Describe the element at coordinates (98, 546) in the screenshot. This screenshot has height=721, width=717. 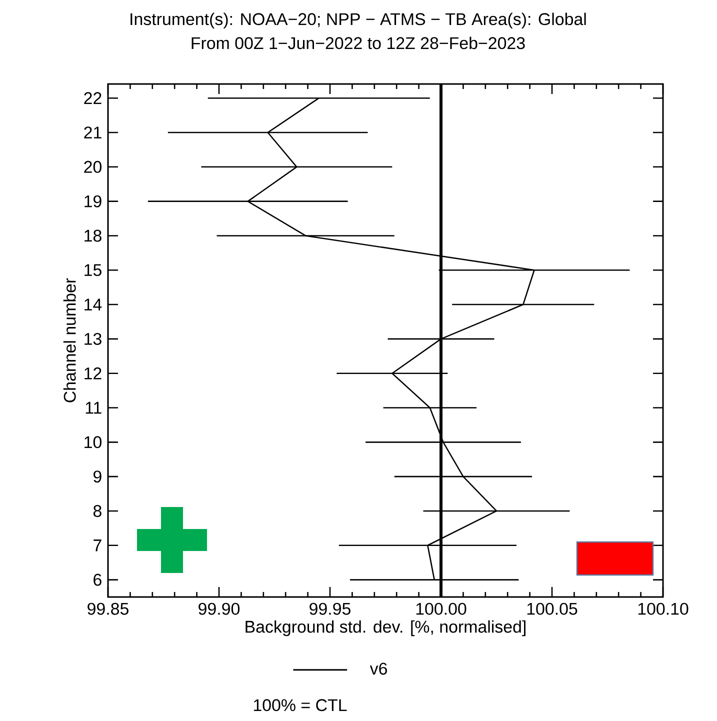
I see `y-tick-label: 7` at that location.